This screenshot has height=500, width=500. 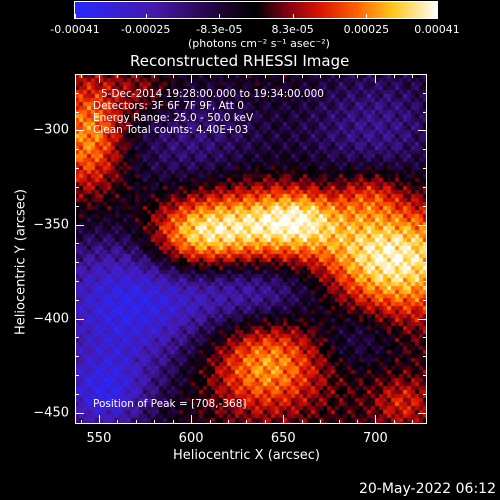 What do you see at coordinates (259, 43) in the screenshot?
I see `colorbar-units: (photons cm⁻² s⁻¹ asec⁻²)` at bounding box center [259, 43].